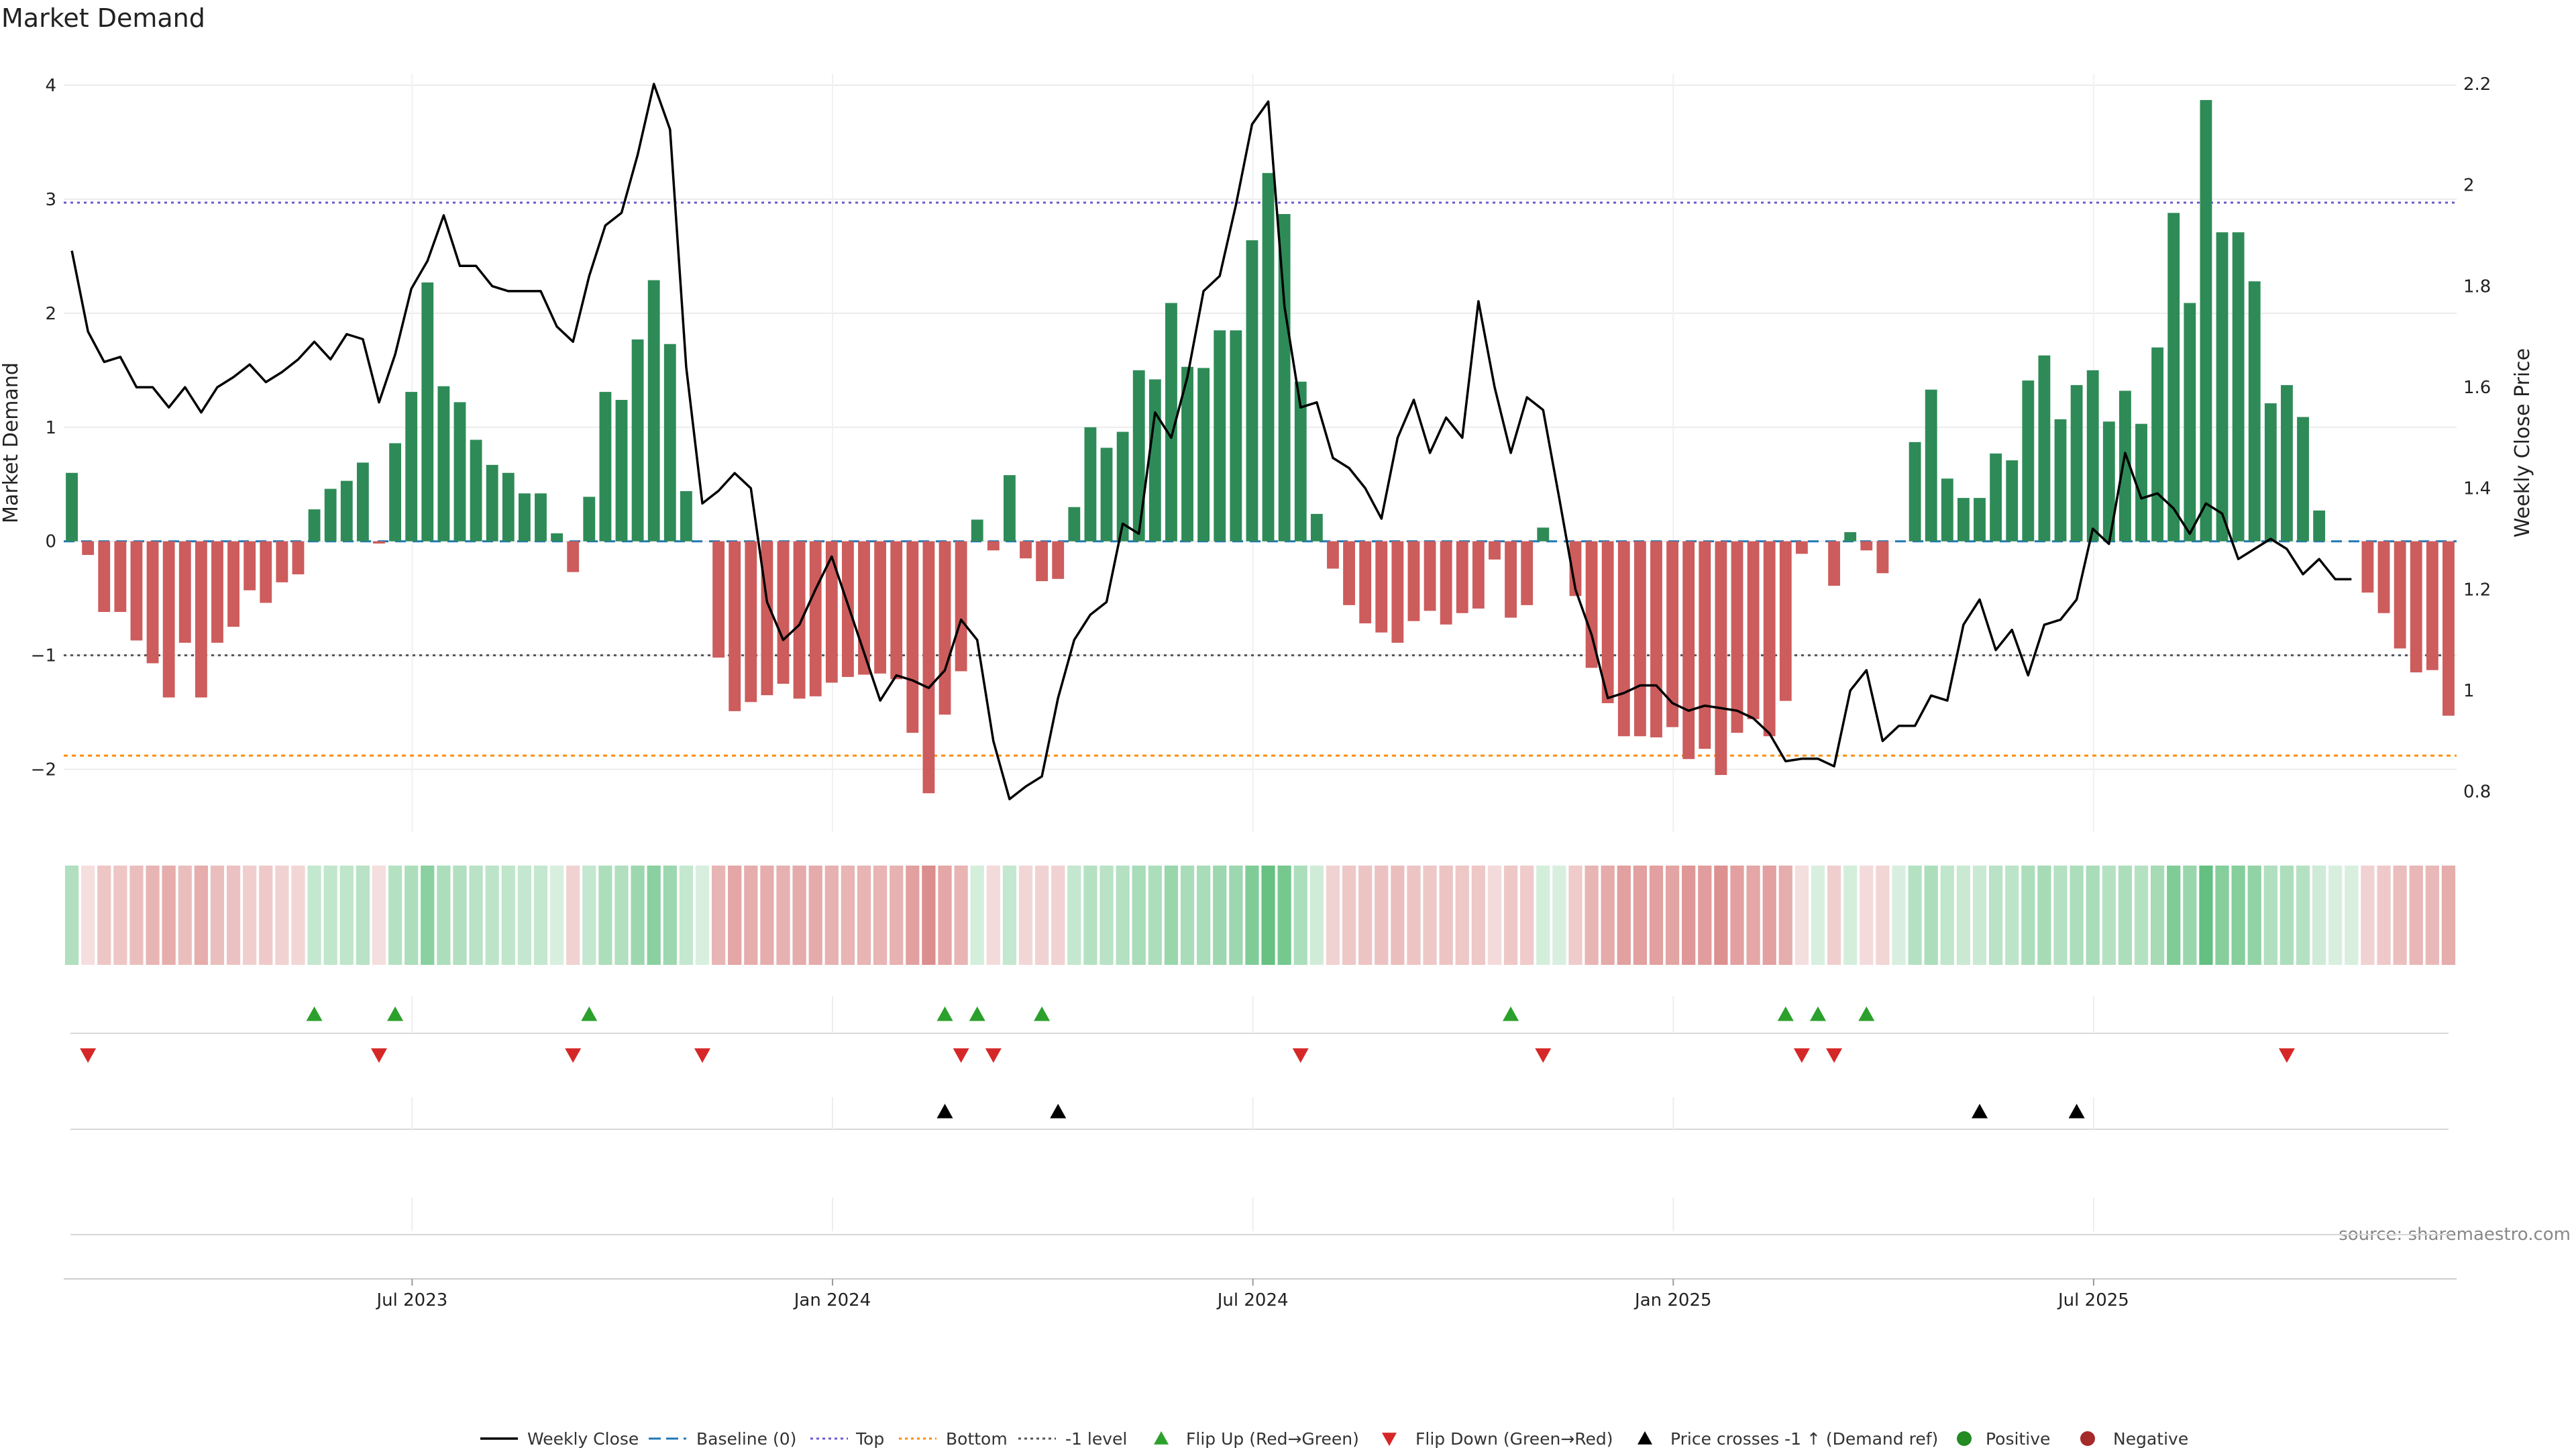 The width and height of the screenshot is (2576, 1452). I want to click on legend-label: Negative, so click(2150, 1439).